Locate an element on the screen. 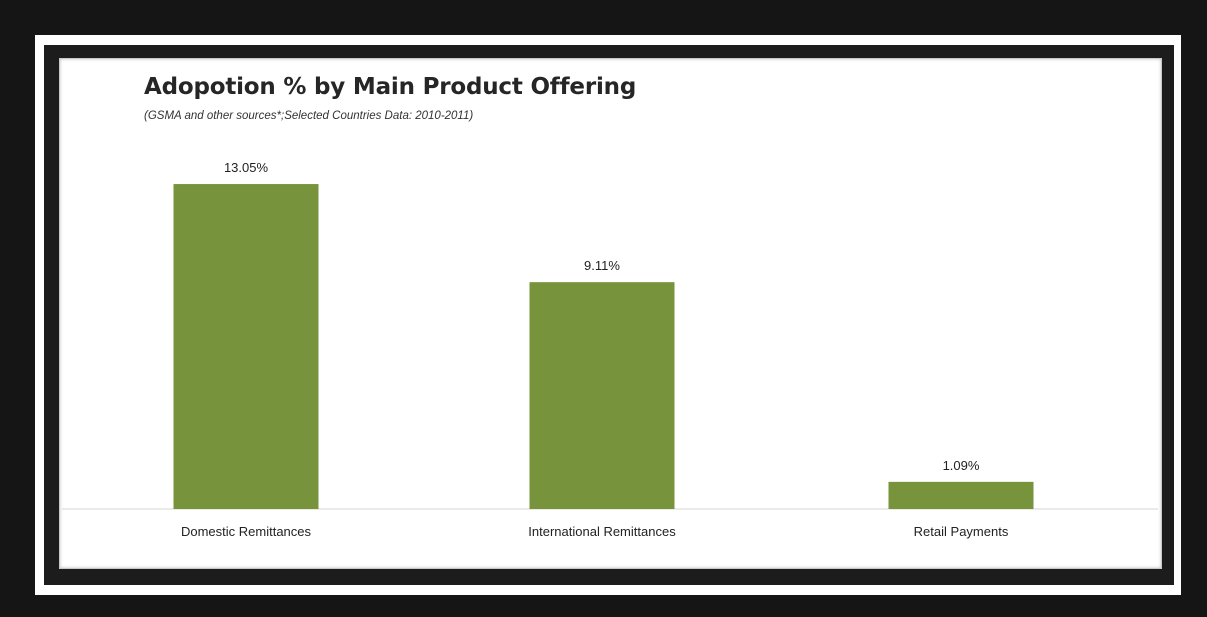  chart-title: Adopotion % by Main Product Offering is located at coordinates (390, 87).